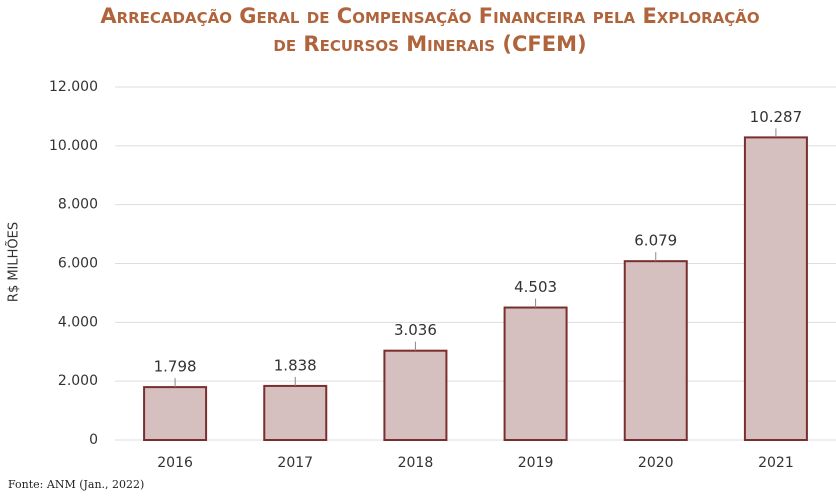 This screenshot has width=836, height=500. Describe the element at coordinates (655, 241) in the screenshot. I see `value-label: 6.079` at that location.